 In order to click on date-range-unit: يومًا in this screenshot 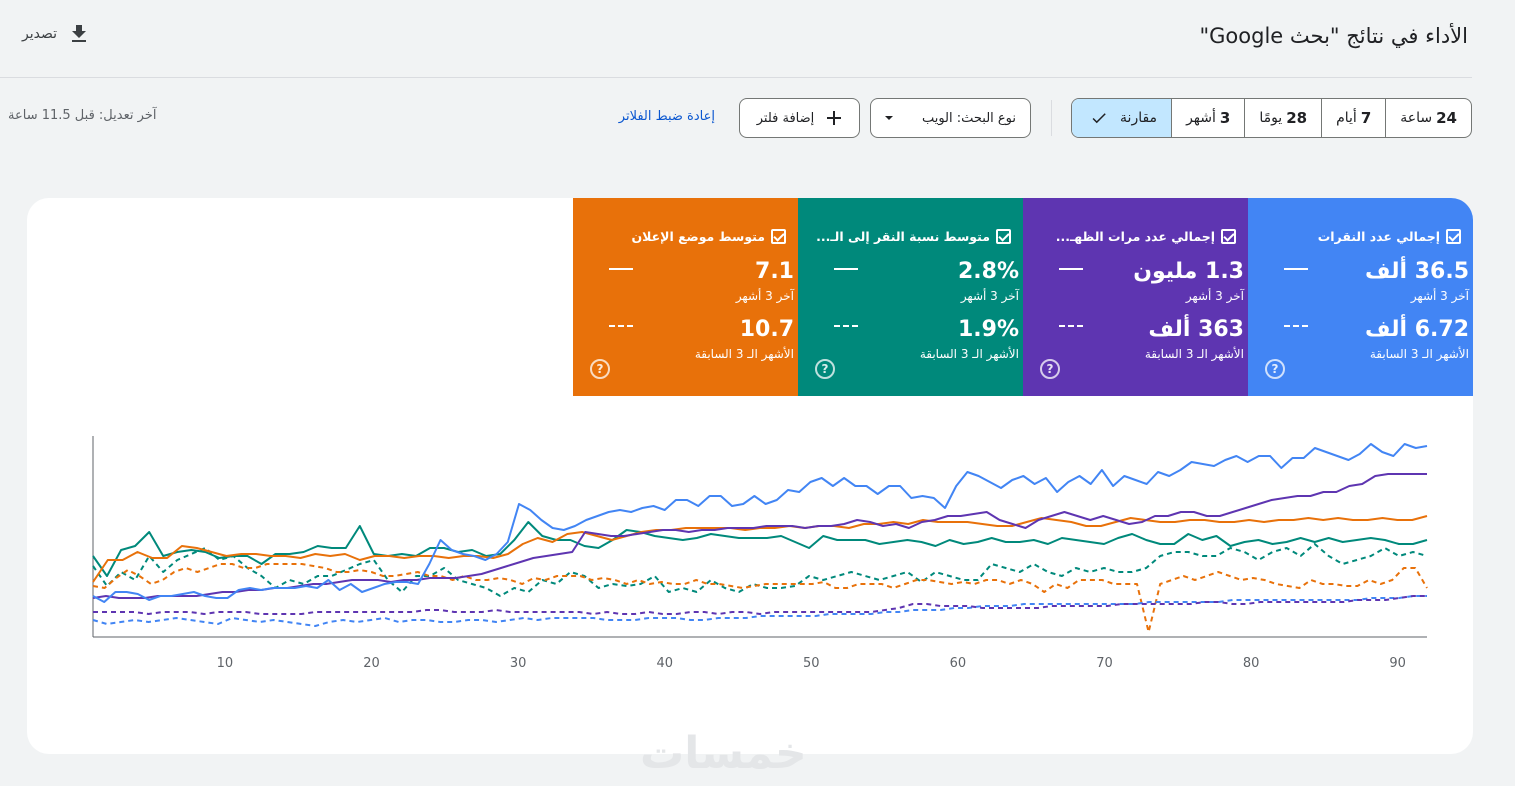, I will do `click(1271, 118)`.